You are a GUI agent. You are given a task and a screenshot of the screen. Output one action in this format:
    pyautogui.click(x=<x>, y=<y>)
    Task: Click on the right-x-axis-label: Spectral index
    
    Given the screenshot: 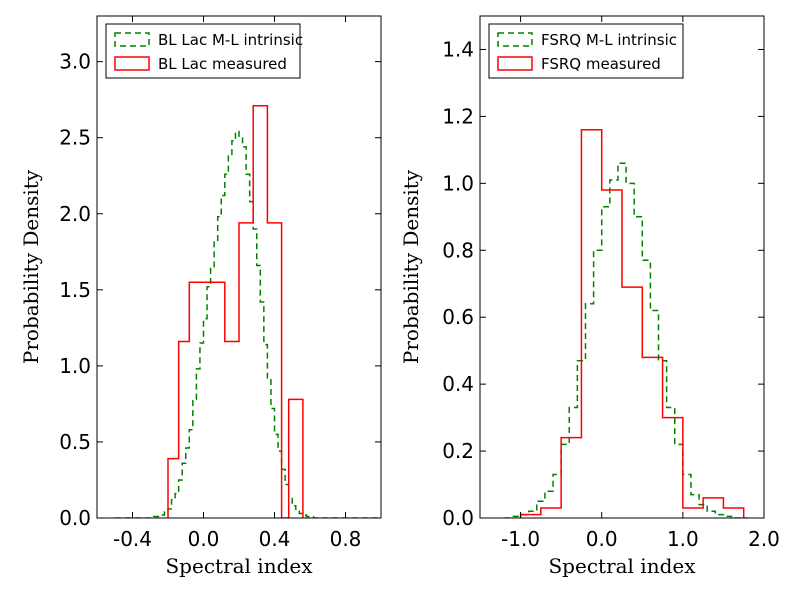 What is the action you would take?
    pyautogui.click(x=622, y=566)
    